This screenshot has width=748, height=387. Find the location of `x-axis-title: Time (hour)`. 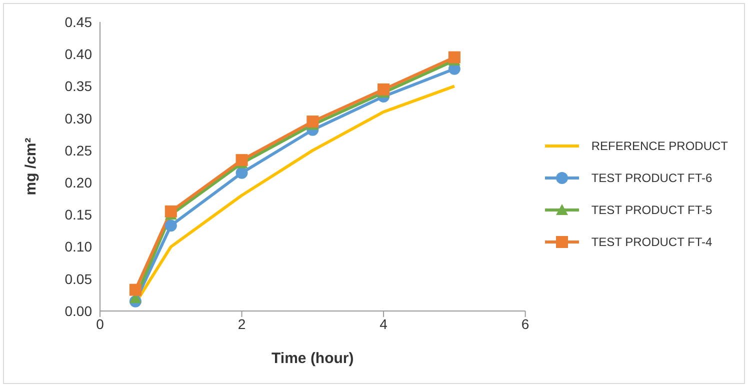

x-axis-title: Time (hour) is located at coordinates (313, 358).